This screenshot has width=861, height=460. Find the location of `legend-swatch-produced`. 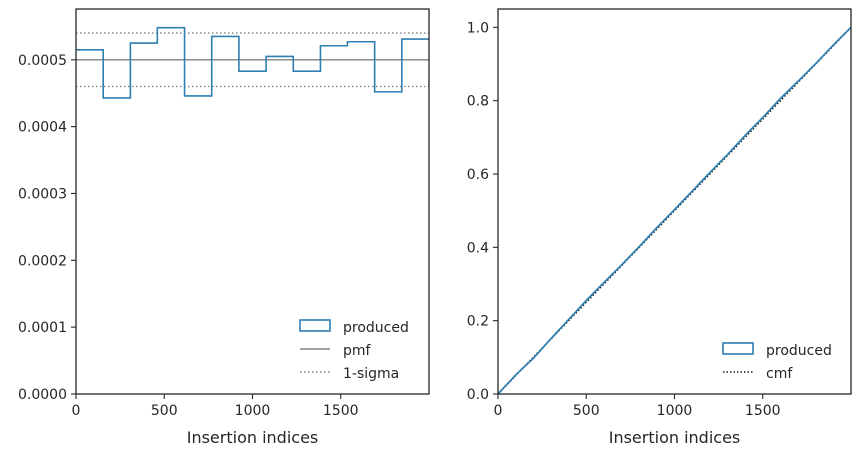

legend-swatch-produced is located at coordinates (315, 325).